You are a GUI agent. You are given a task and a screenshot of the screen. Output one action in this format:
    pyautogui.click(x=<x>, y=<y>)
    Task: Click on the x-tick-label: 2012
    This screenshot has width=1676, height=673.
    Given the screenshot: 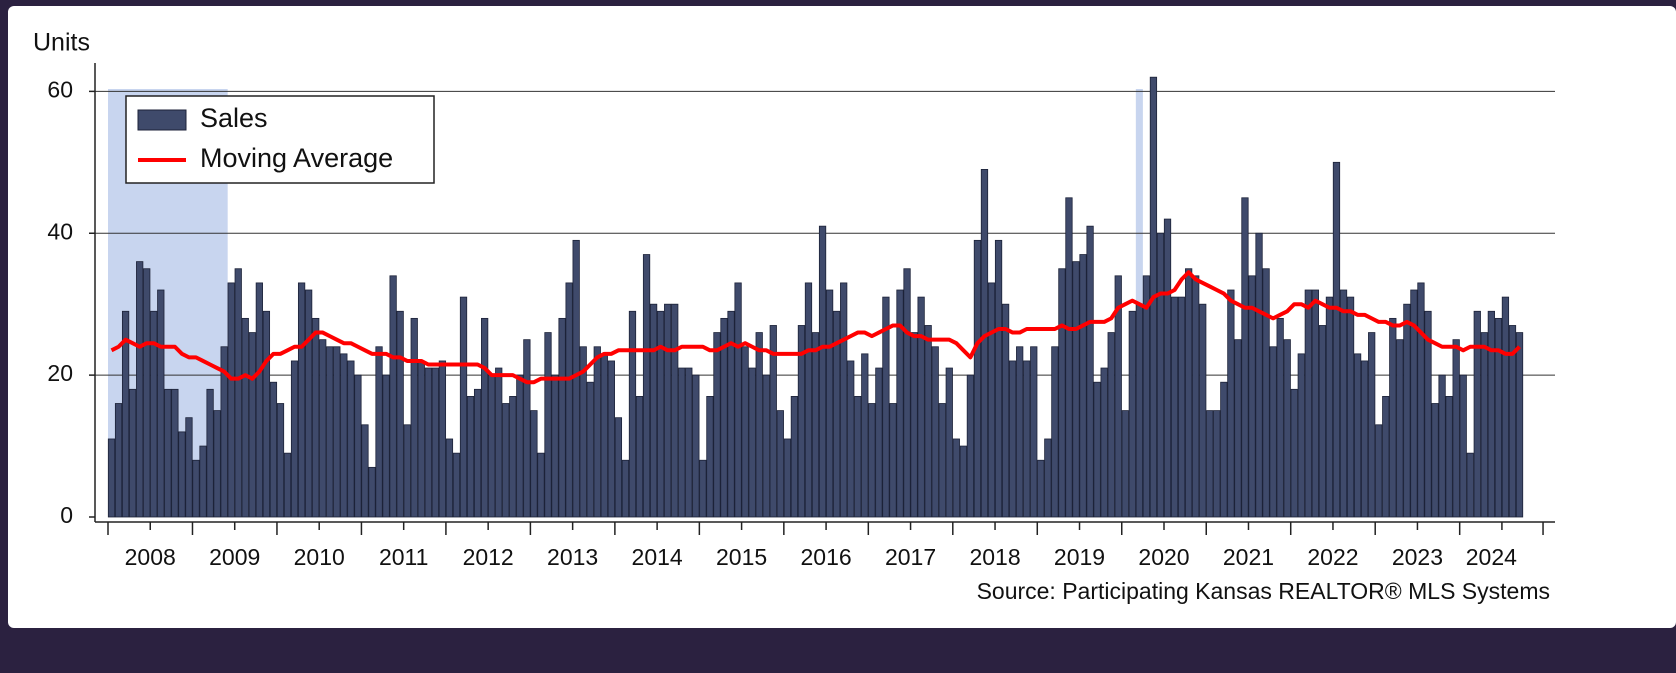 What is the action you would take?
    pyautogui.click(x=488, y=557)
    